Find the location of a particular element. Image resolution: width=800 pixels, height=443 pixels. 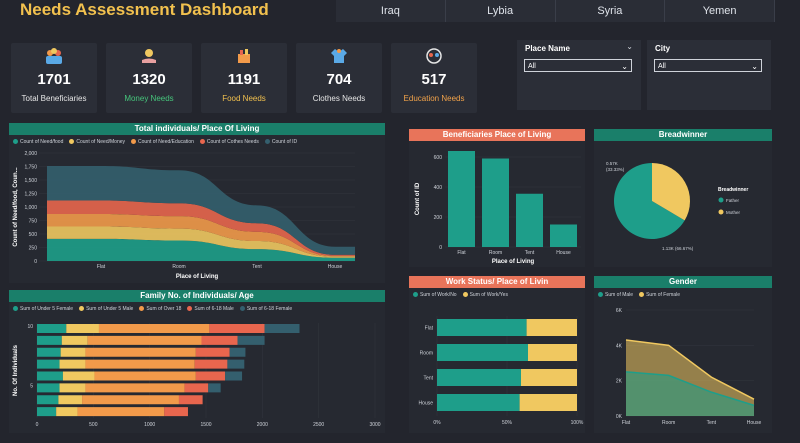

legend-item: Count of Need/Money is located at coordinates (97, 142).